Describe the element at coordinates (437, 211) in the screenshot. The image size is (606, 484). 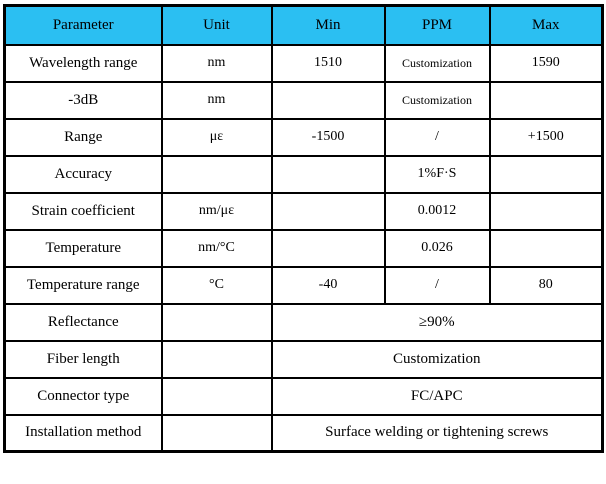
I see `cell-ppm: 0.0012` at that location.